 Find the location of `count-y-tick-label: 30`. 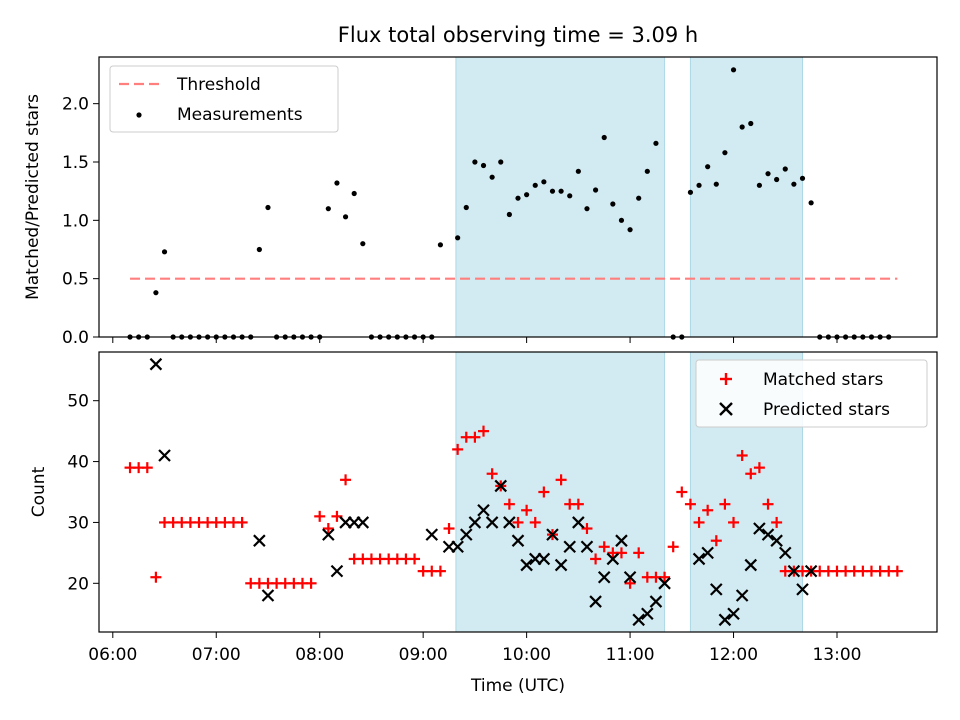

count-y-tick-label: 30 is located at coordinates (78, 523).